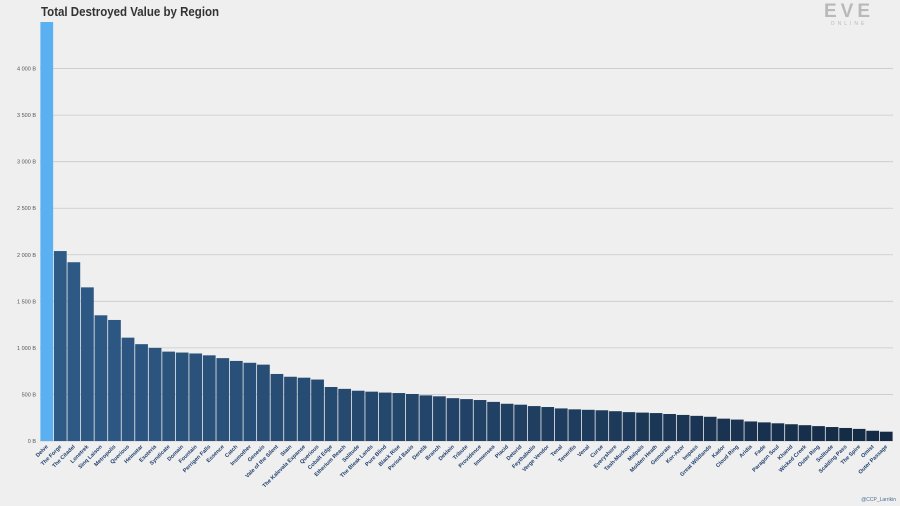 The height and width of the screenshot is (506, 900). What do you see at coordinates (32, 442) in the screenshot?
I see `y-tick-label: 0 B` at bounding box center [32, 442].